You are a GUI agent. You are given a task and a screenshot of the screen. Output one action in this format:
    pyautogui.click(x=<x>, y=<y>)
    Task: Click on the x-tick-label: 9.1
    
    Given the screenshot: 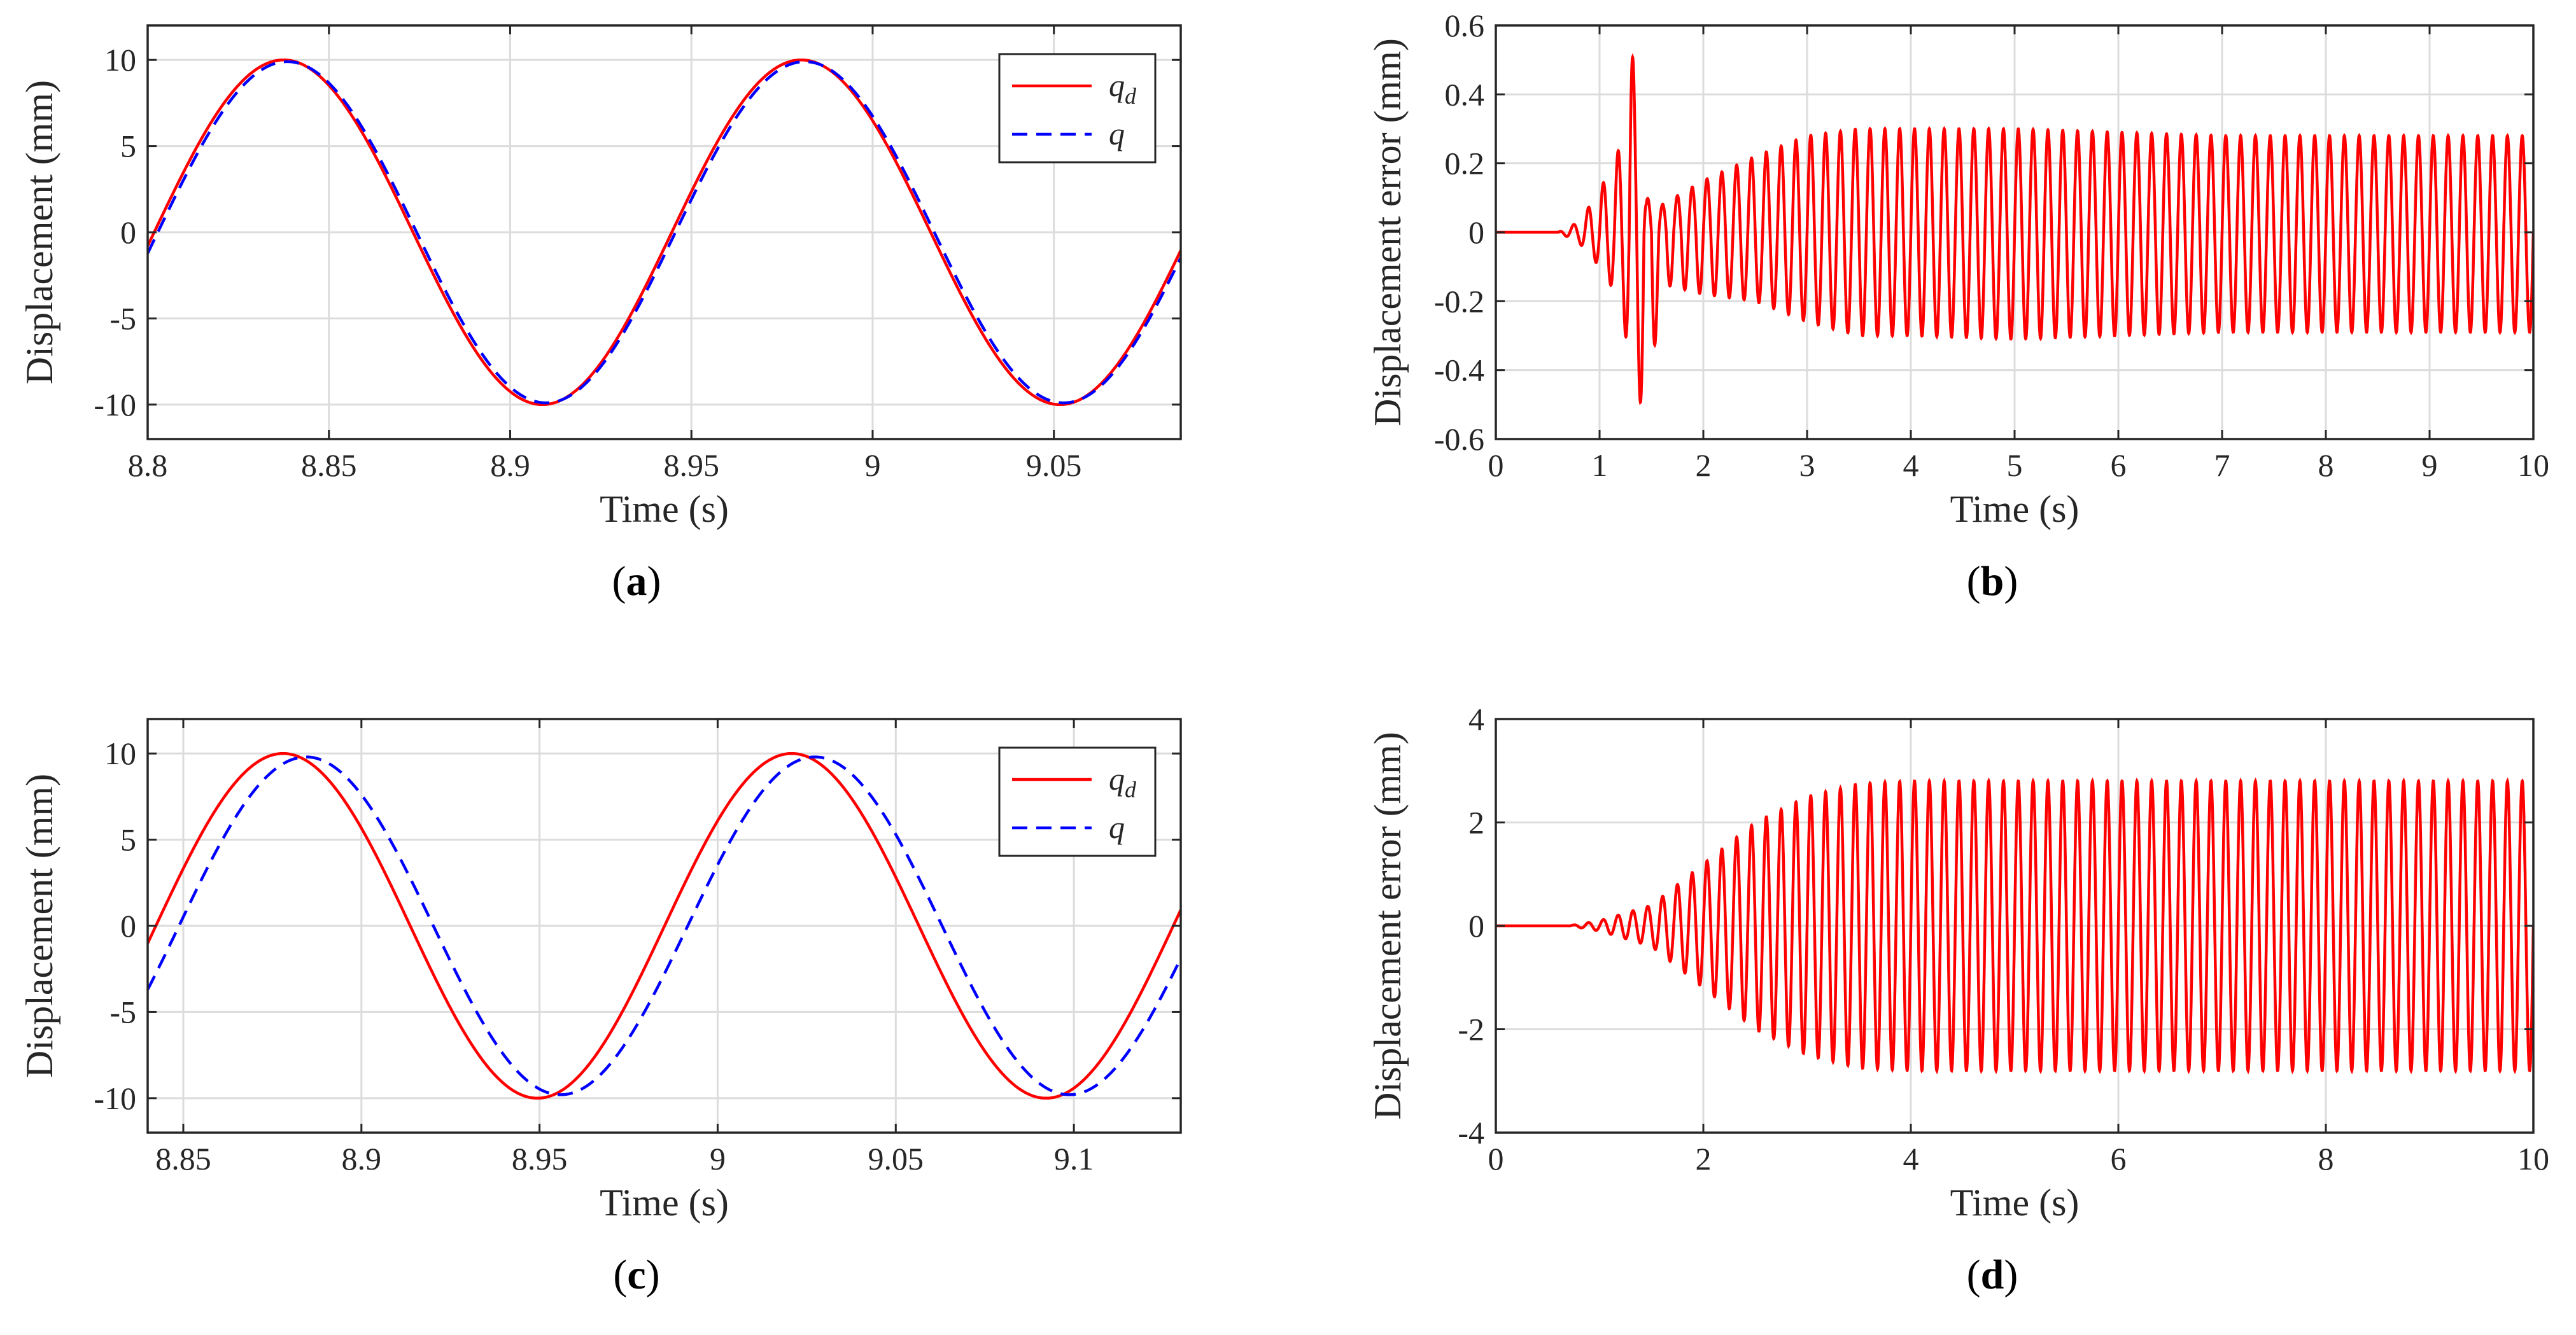 What is the action you would take?
    pyautogui.click(x=1074, y=1159)
    